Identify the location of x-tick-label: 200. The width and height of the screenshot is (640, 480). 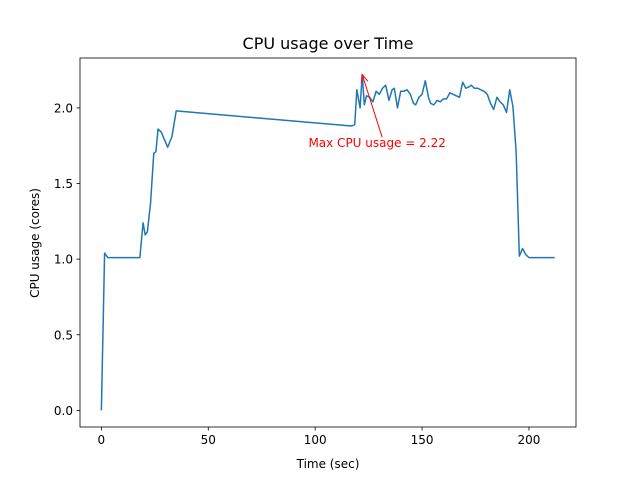
(529, 440).